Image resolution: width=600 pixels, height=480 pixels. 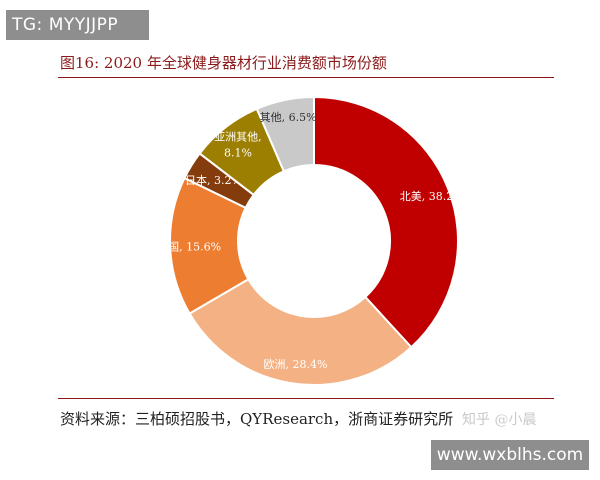 What do you see at coordinates (432, 196) in the screenshot?
I see `slice-label-0: 北美, 38.2%` at bounding box center [432, 196].